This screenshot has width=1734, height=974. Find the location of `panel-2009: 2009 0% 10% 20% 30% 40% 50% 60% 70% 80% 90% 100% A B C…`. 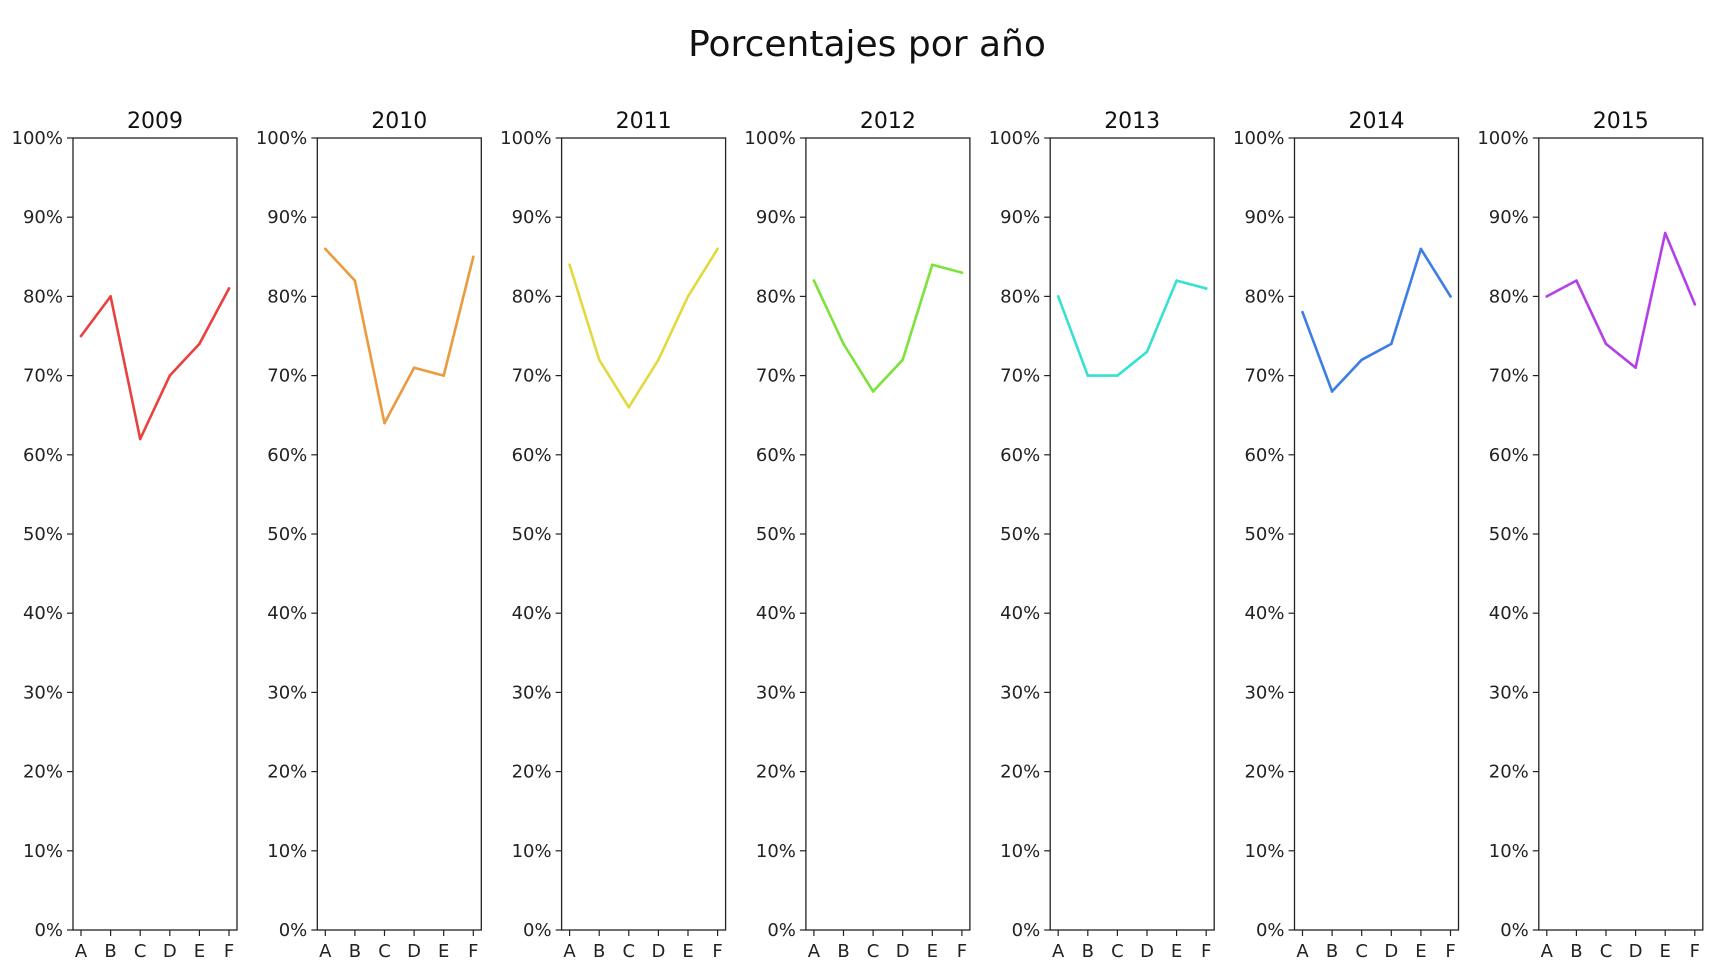

panel-2009: 2009 0% 10% 20% 30% 40% 50% 60% 70% 80% 90% 100% A B C… is located at coordinates (125, 535).